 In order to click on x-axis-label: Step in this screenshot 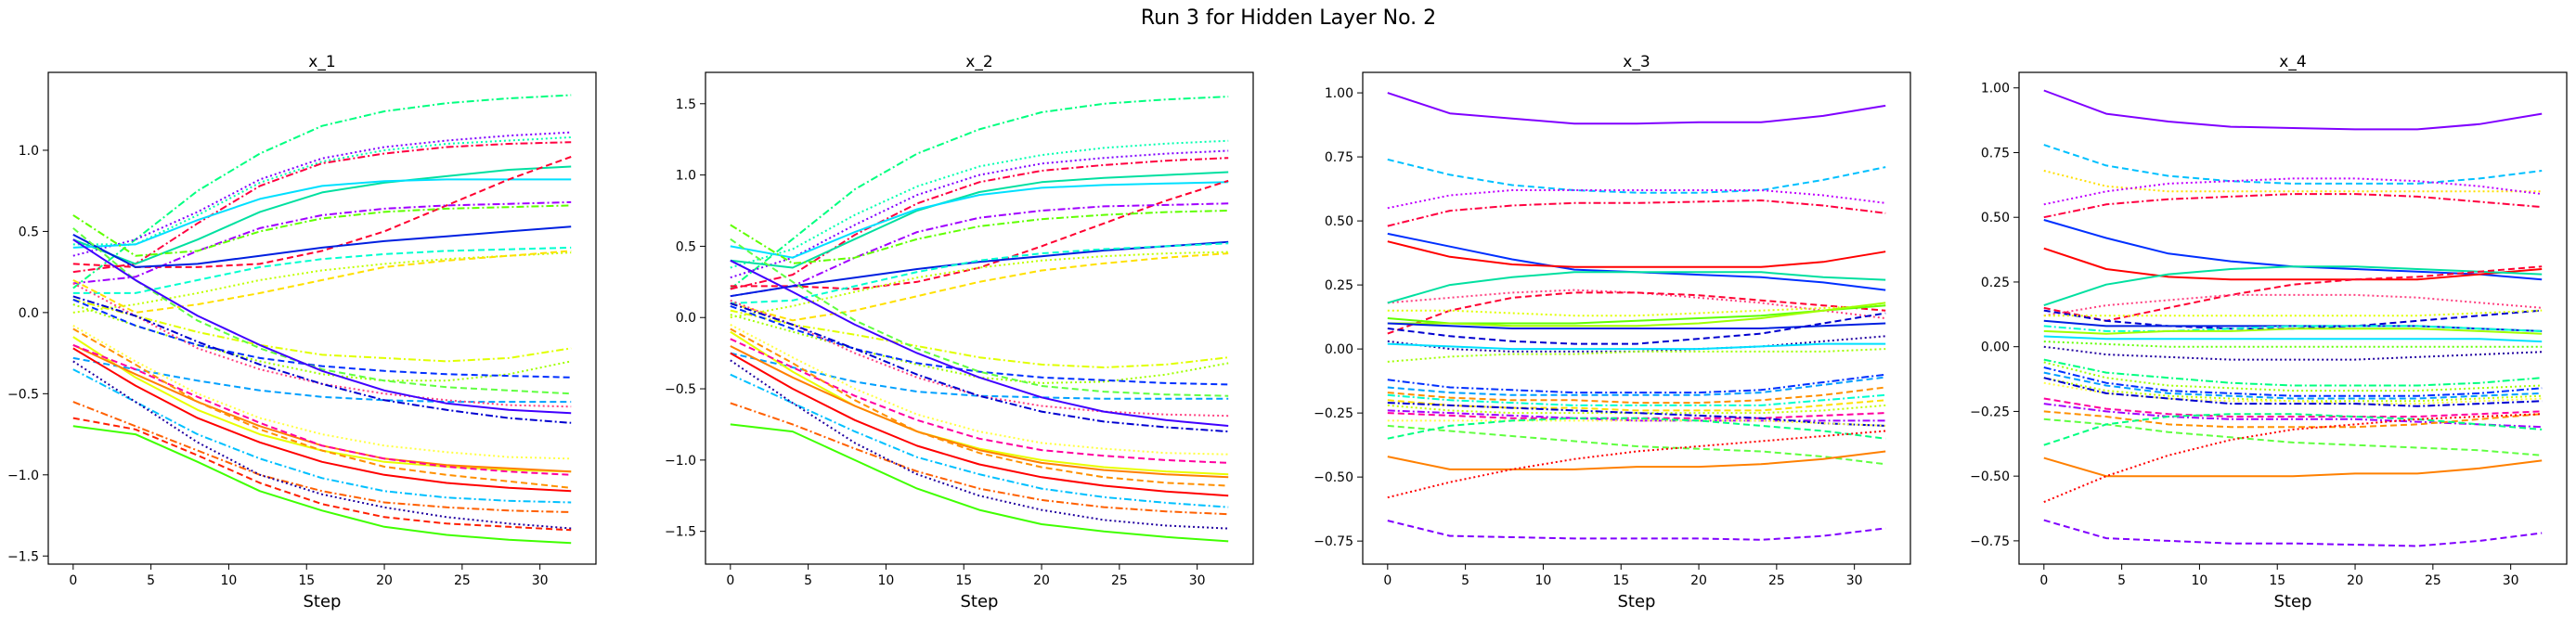, I will do `click(1637, 601)`.